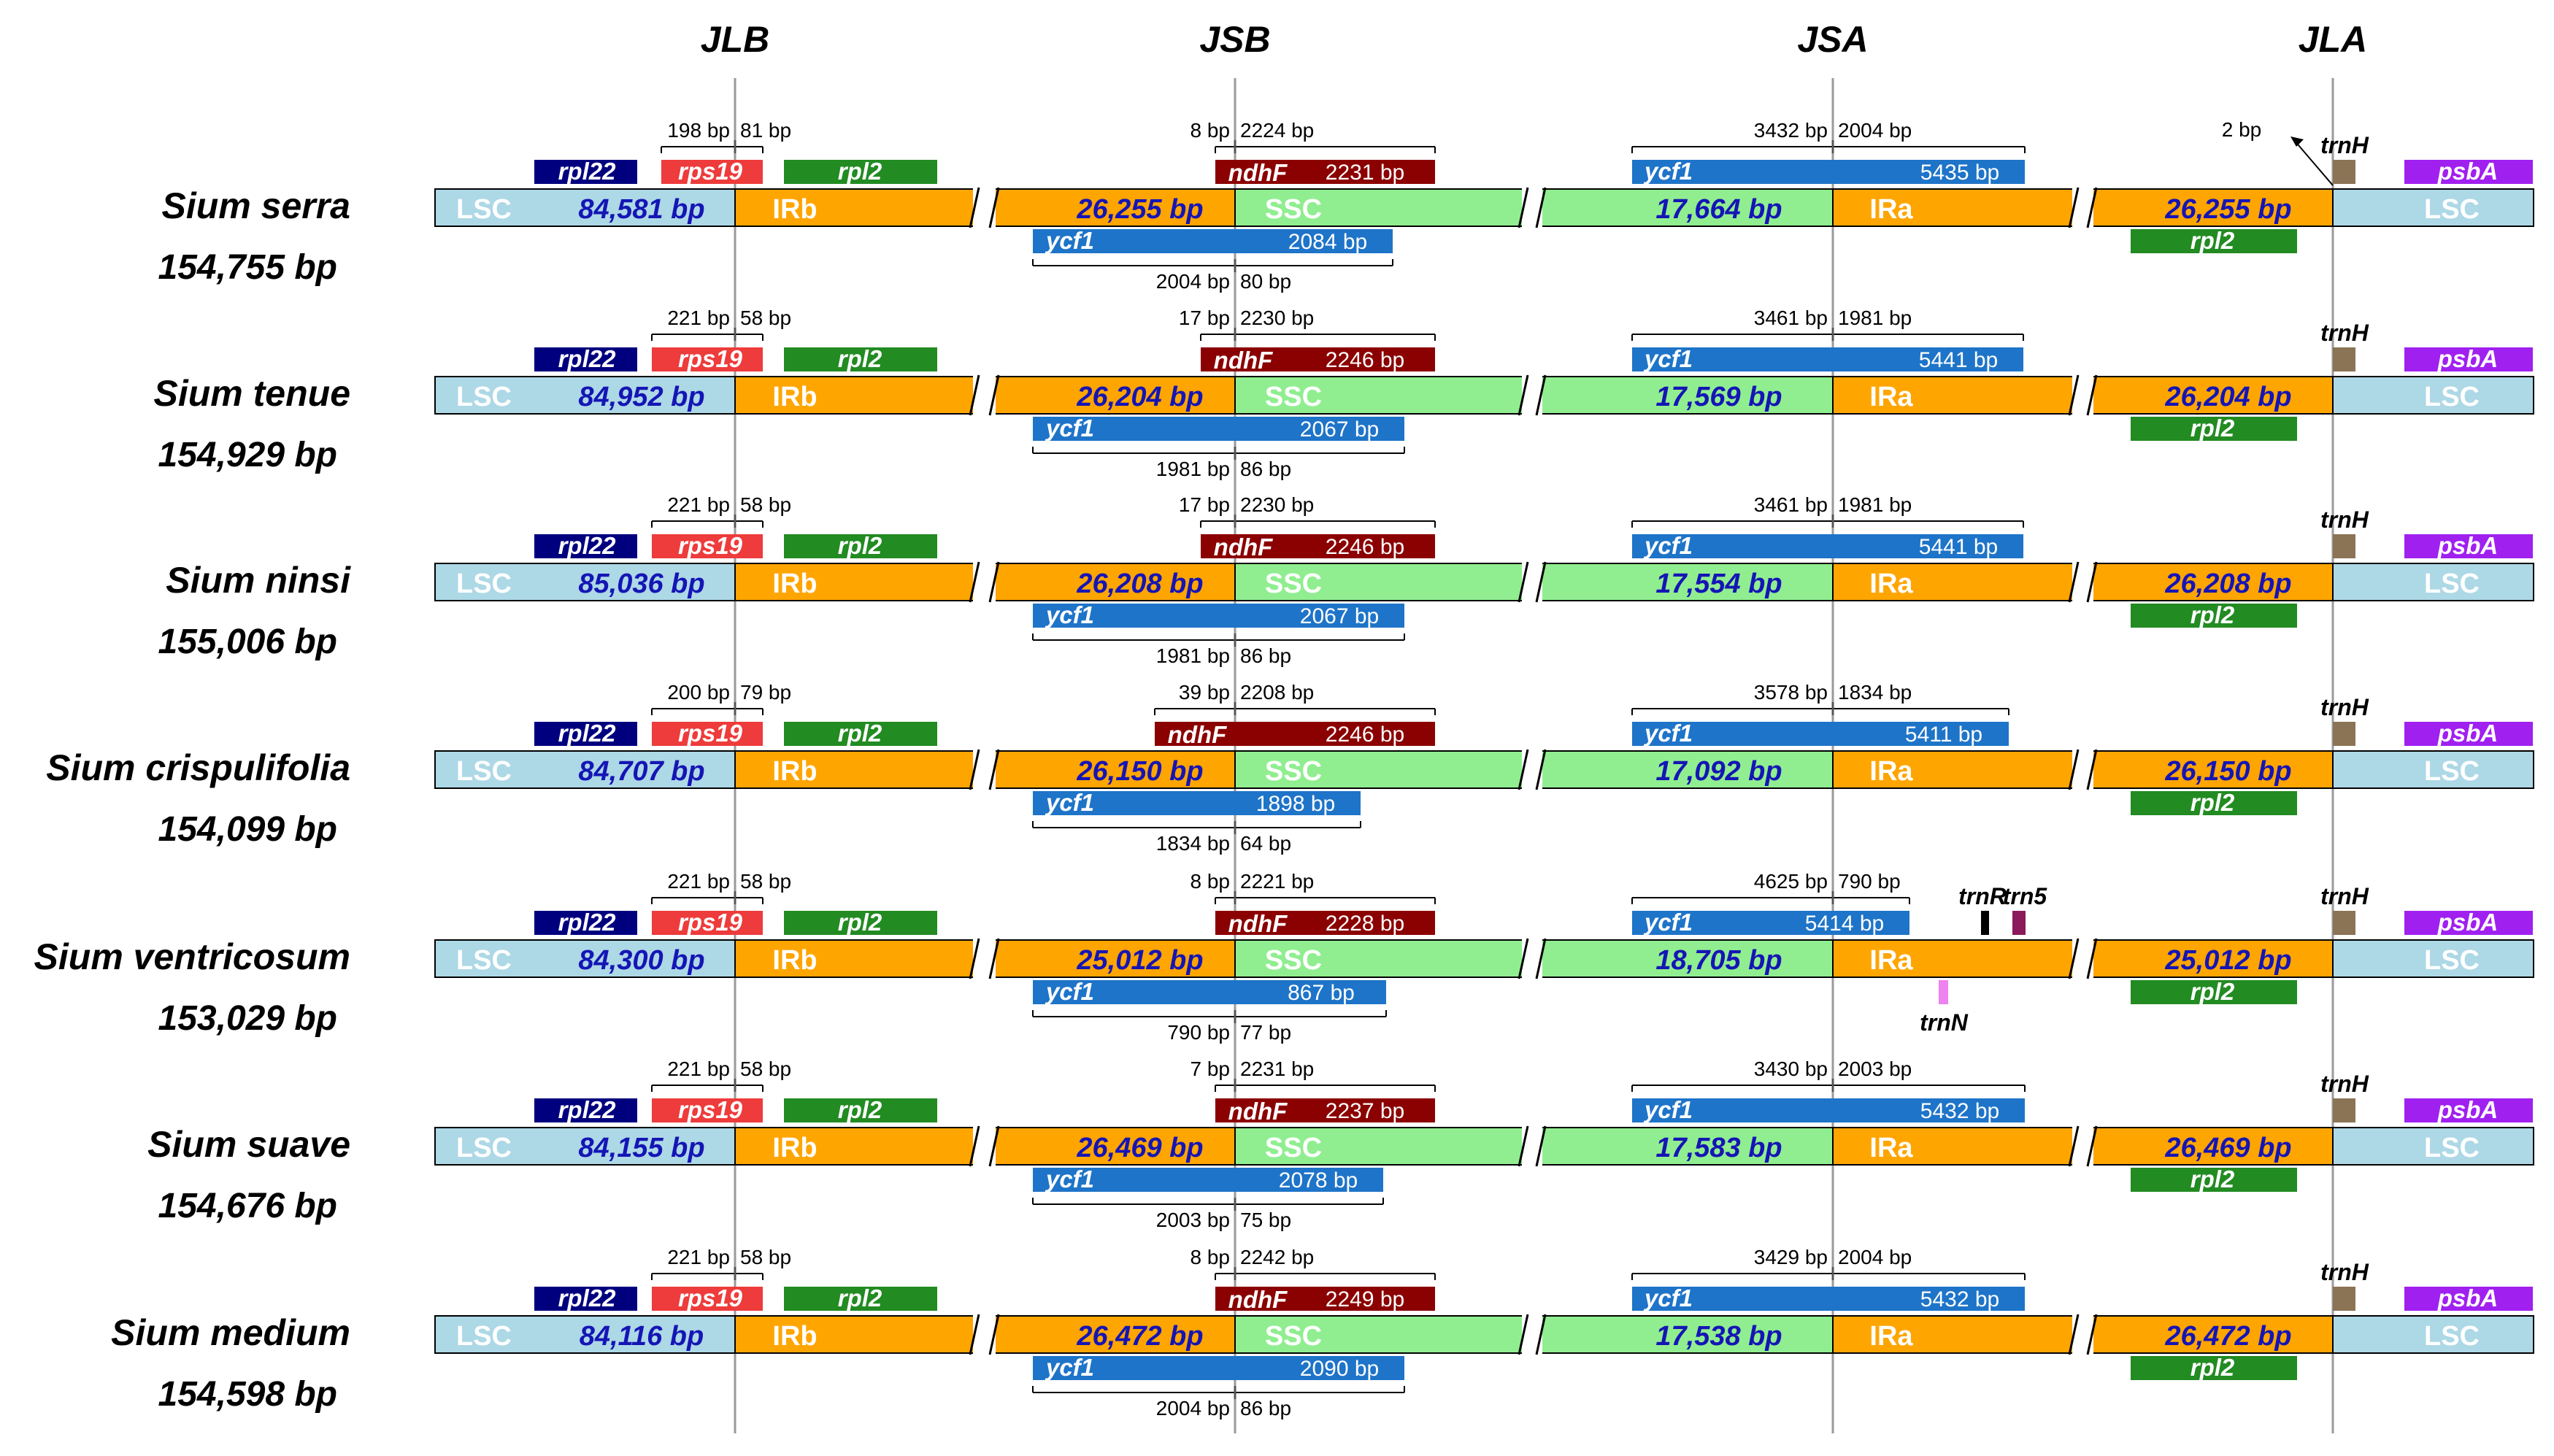  Describe the element at coordinates (1791, 318) in the screenshot. I see `jsa-left-length: 3461 bp` at that location.